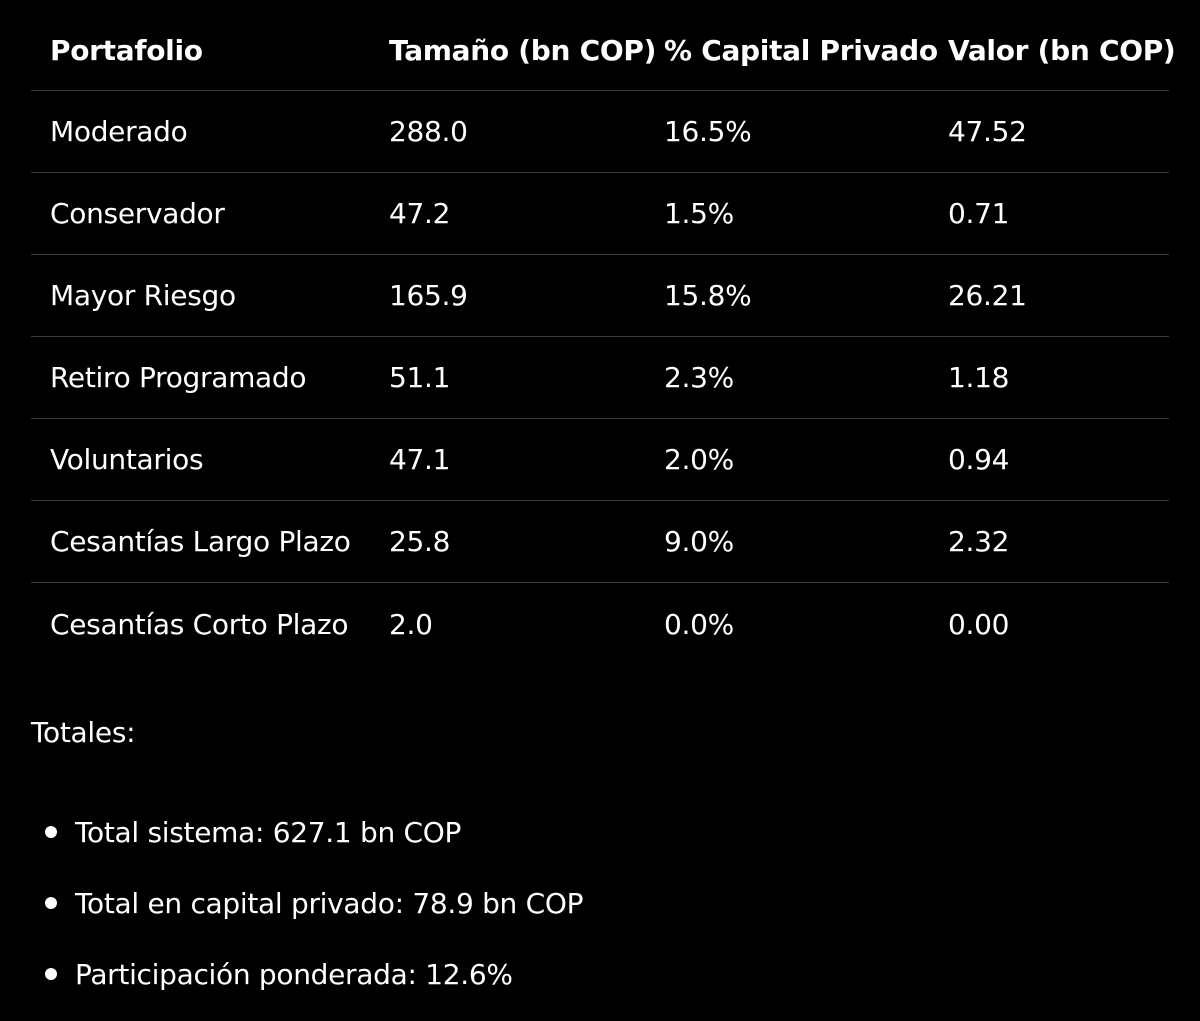  Describe the element at coordinates (420, 541) in the screenshot. I see `cell-tamano: 25.8` at that location.